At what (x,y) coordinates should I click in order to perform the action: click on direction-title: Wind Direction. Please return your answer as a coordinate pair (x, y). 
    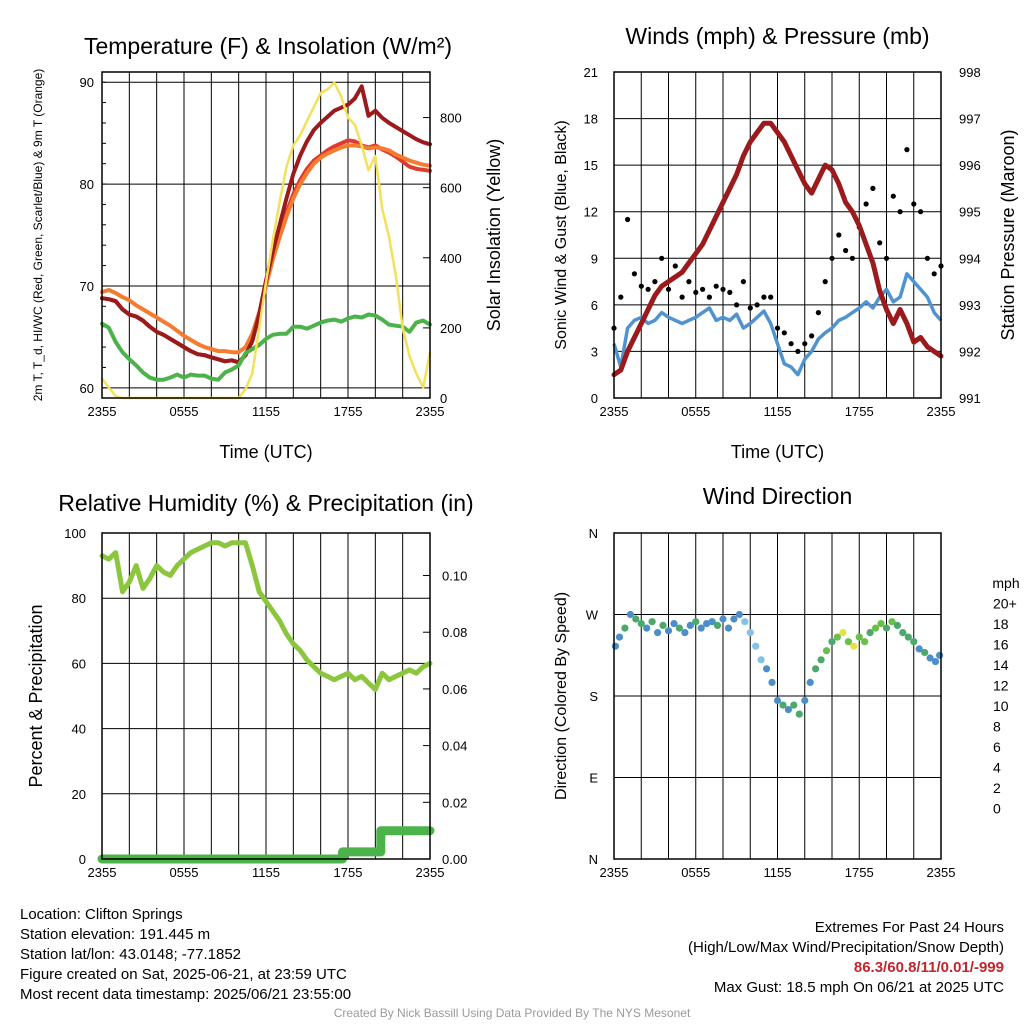
    Looking at the image, I should click on (778, 496).